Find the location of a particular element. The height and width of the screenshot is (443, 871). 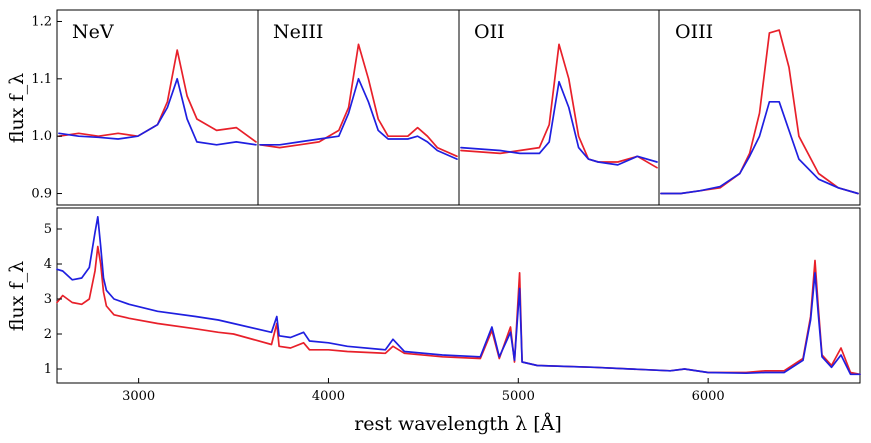

series-blue-nev is located at coordinates (157, 111).